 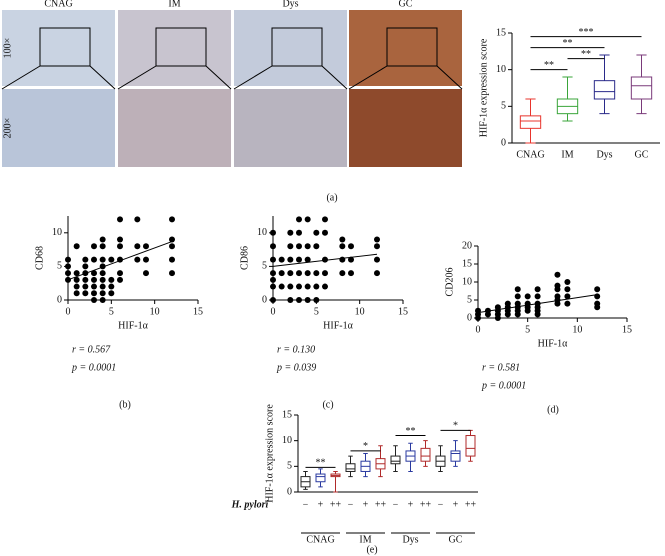 What do you see at coordinates (567, 154) in the screenshot?
I see `x-tick-label: IM` at bounding box center [567, 154].